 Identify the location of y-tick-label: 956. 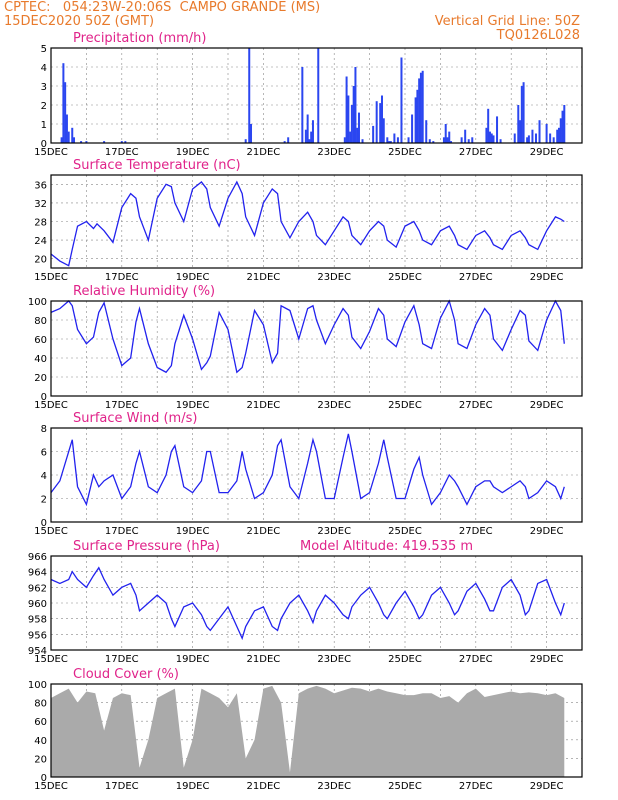
(37, 635).